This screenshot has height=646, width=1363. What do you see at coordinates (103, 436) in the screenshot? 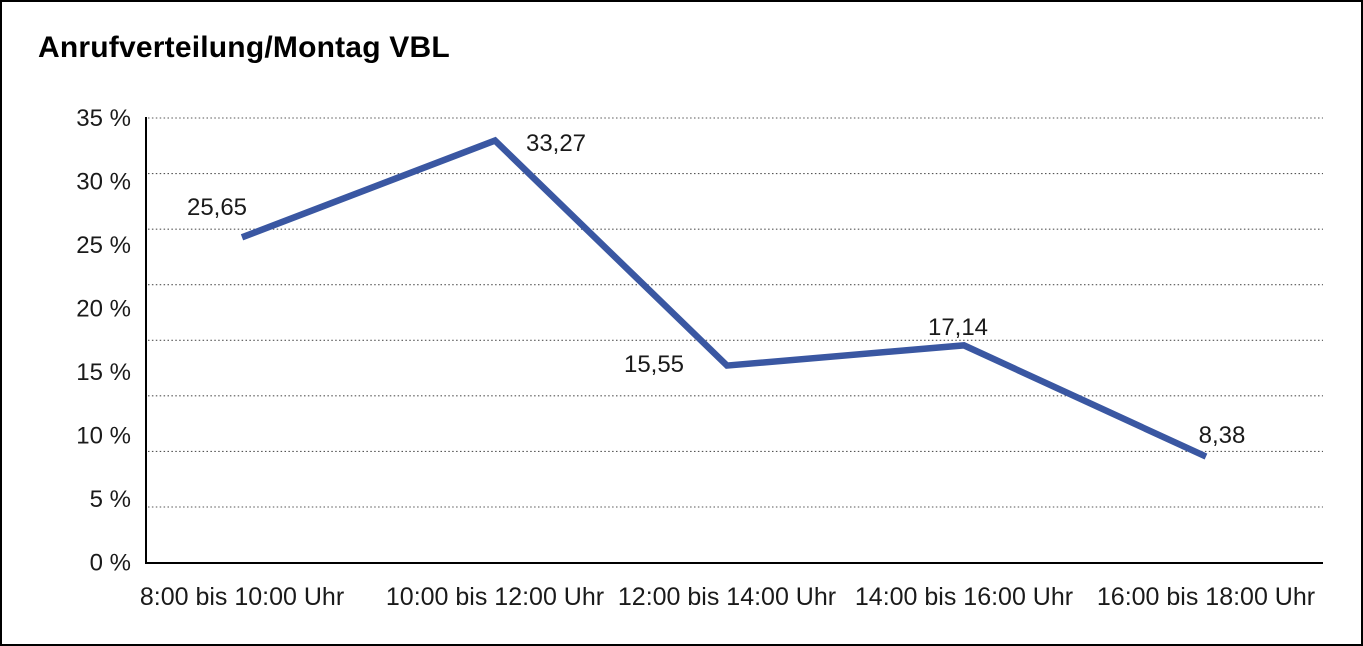
I see `y-axis-tick-label: 10 %` at bounding box center [103, 436].